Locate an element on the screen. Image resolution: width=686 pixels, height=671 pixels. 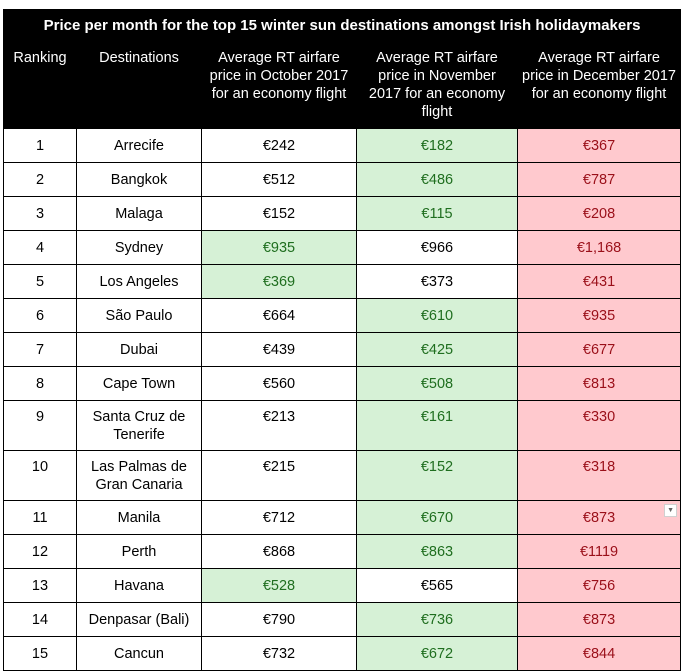
october-price-cell: €215 is located at coordinates (279, 475).